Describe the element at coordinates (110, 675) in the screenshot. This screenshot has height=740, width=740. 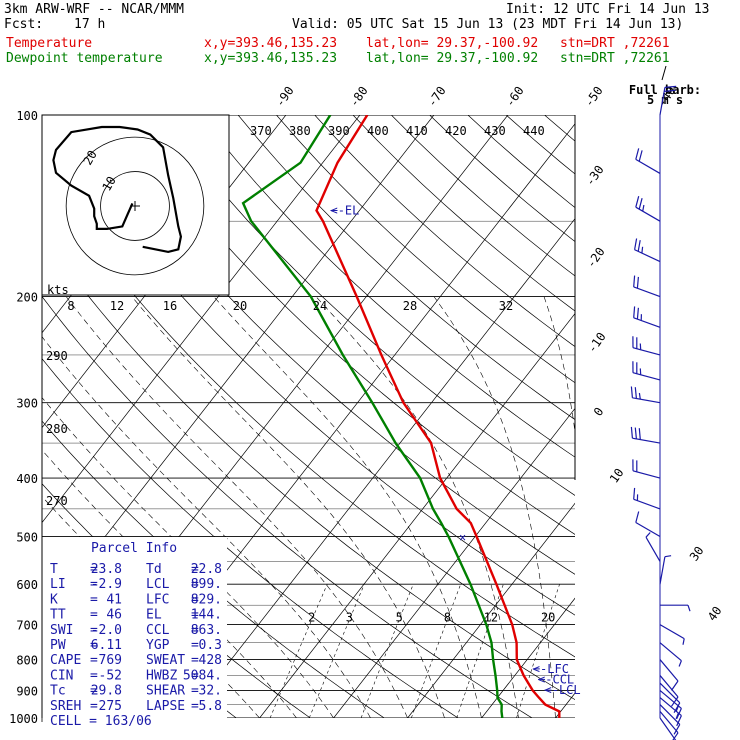
I see `parcel-info-value: -52` at that location.